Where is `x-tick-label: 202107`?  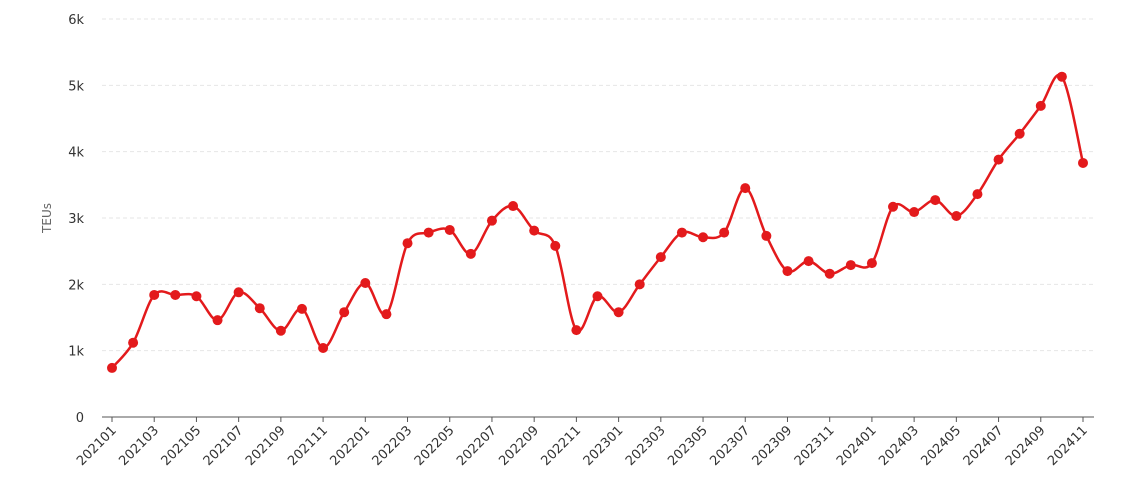 x-tick-label: 202107 is located at coordinates (224, 446).